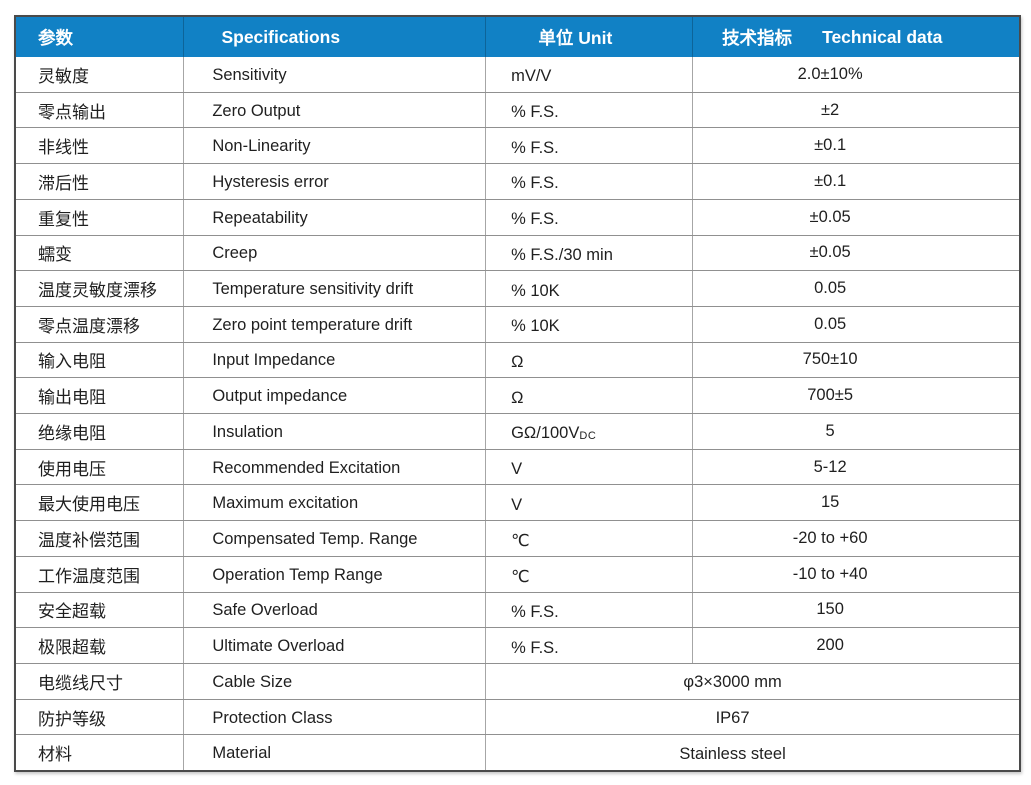  I want to click on spec-cell: Ultimate Overload, so click(334, 645).